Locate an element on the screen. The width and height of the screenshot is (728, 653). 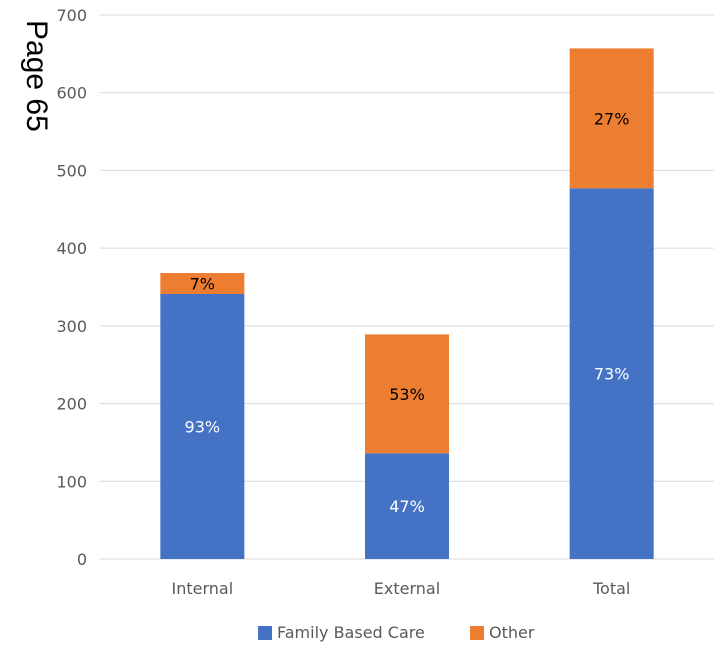
data-label: 73% is located at coordinates (612, 374).